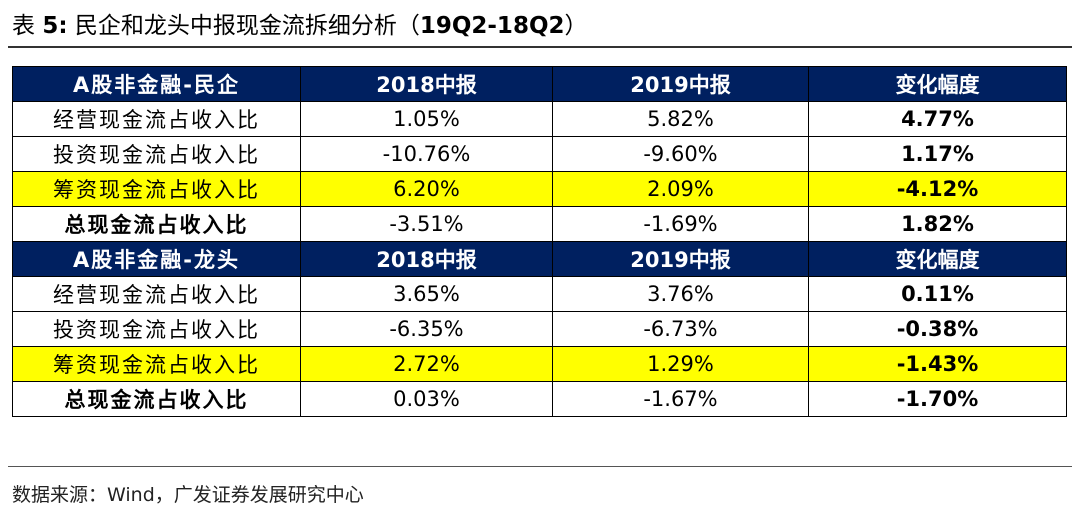 The image size is (1080, 516). I want to click on table-row: 经营现金流占收入比 1.05% 5.82% 4.77%, so click(539, 119).